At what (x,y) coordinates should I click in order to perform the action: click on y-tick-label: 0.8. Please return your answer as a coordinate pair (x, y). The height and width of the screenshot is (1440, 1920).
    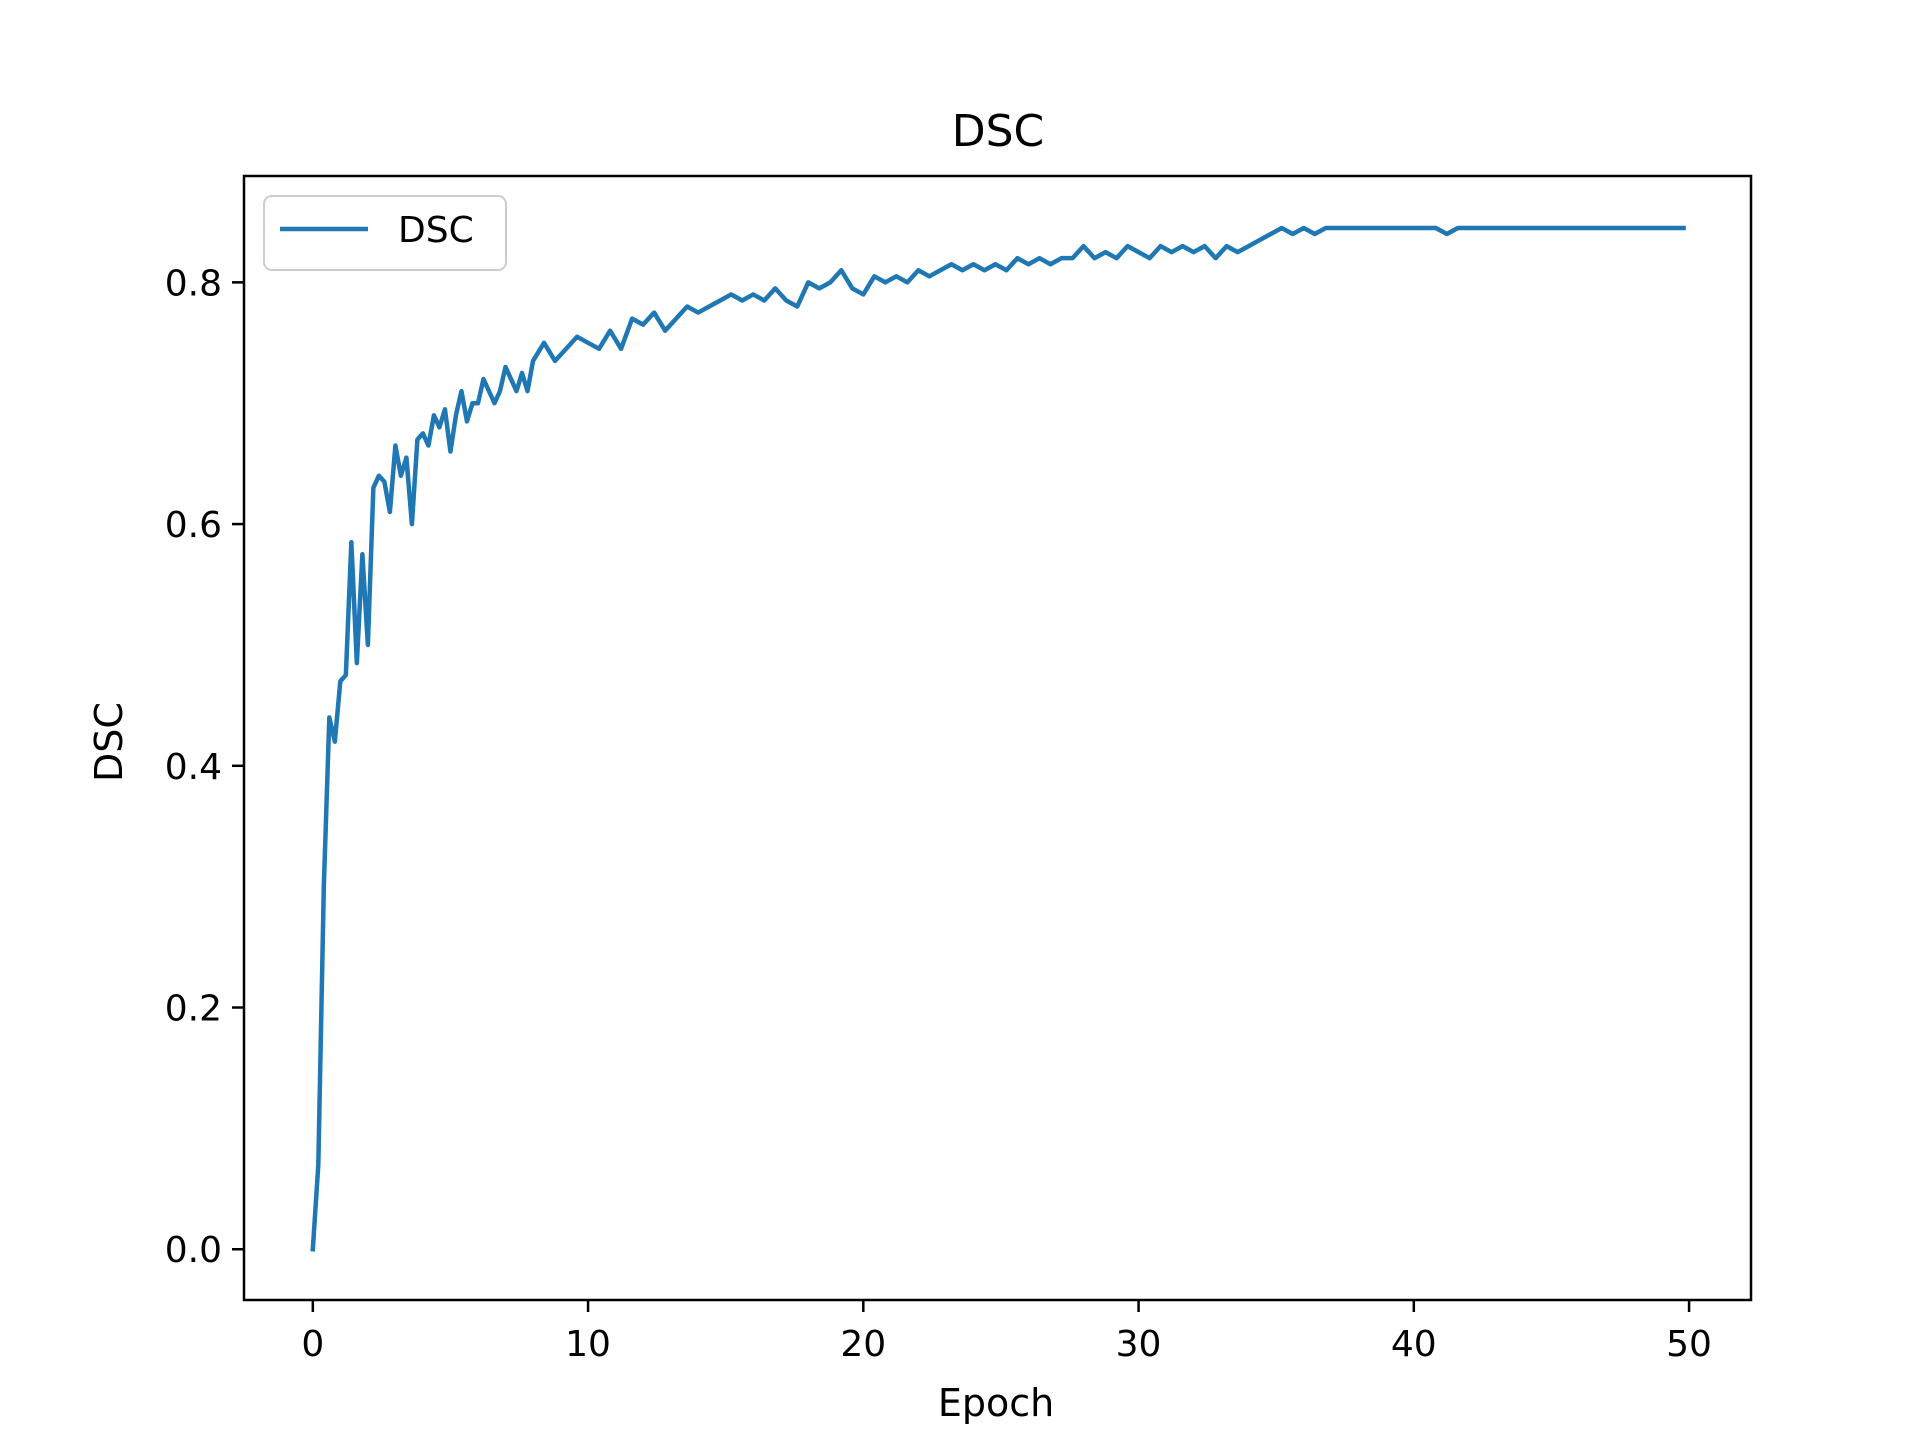
    Looking at the image, I should click on (193, 283).